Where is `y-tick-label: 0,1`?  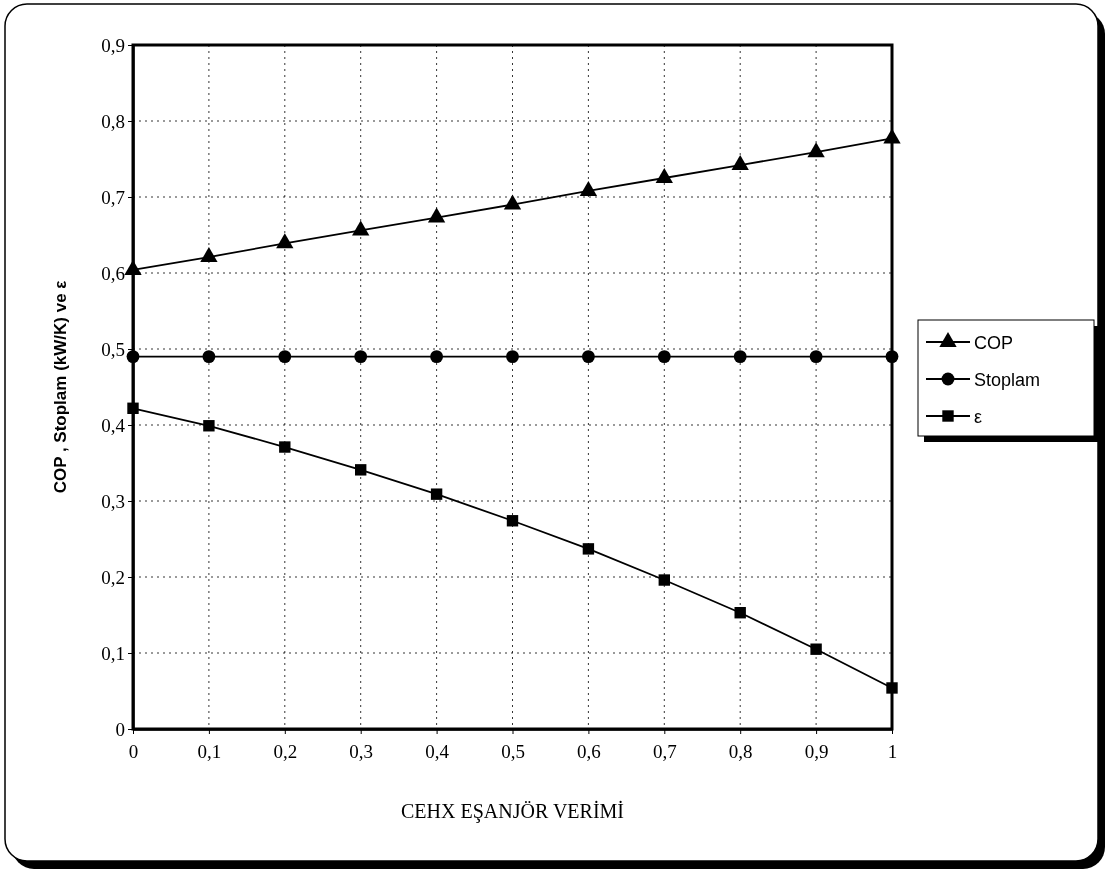 y-tick-label: 0,1 is located at coordinates (113, 653).